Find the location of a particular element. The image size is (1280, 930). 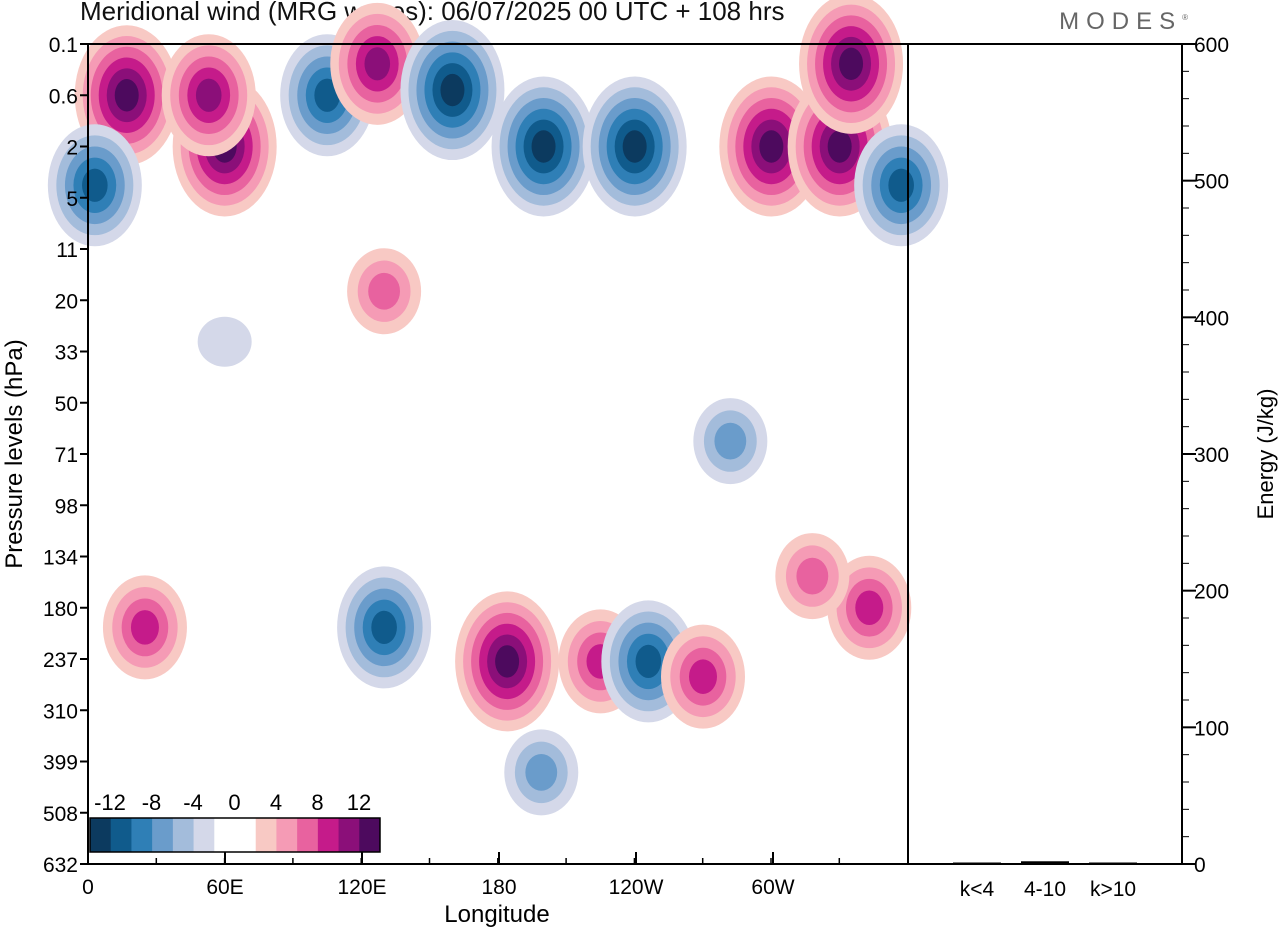

energy-tick-label: 300 is located at coordinates (1211, 455).